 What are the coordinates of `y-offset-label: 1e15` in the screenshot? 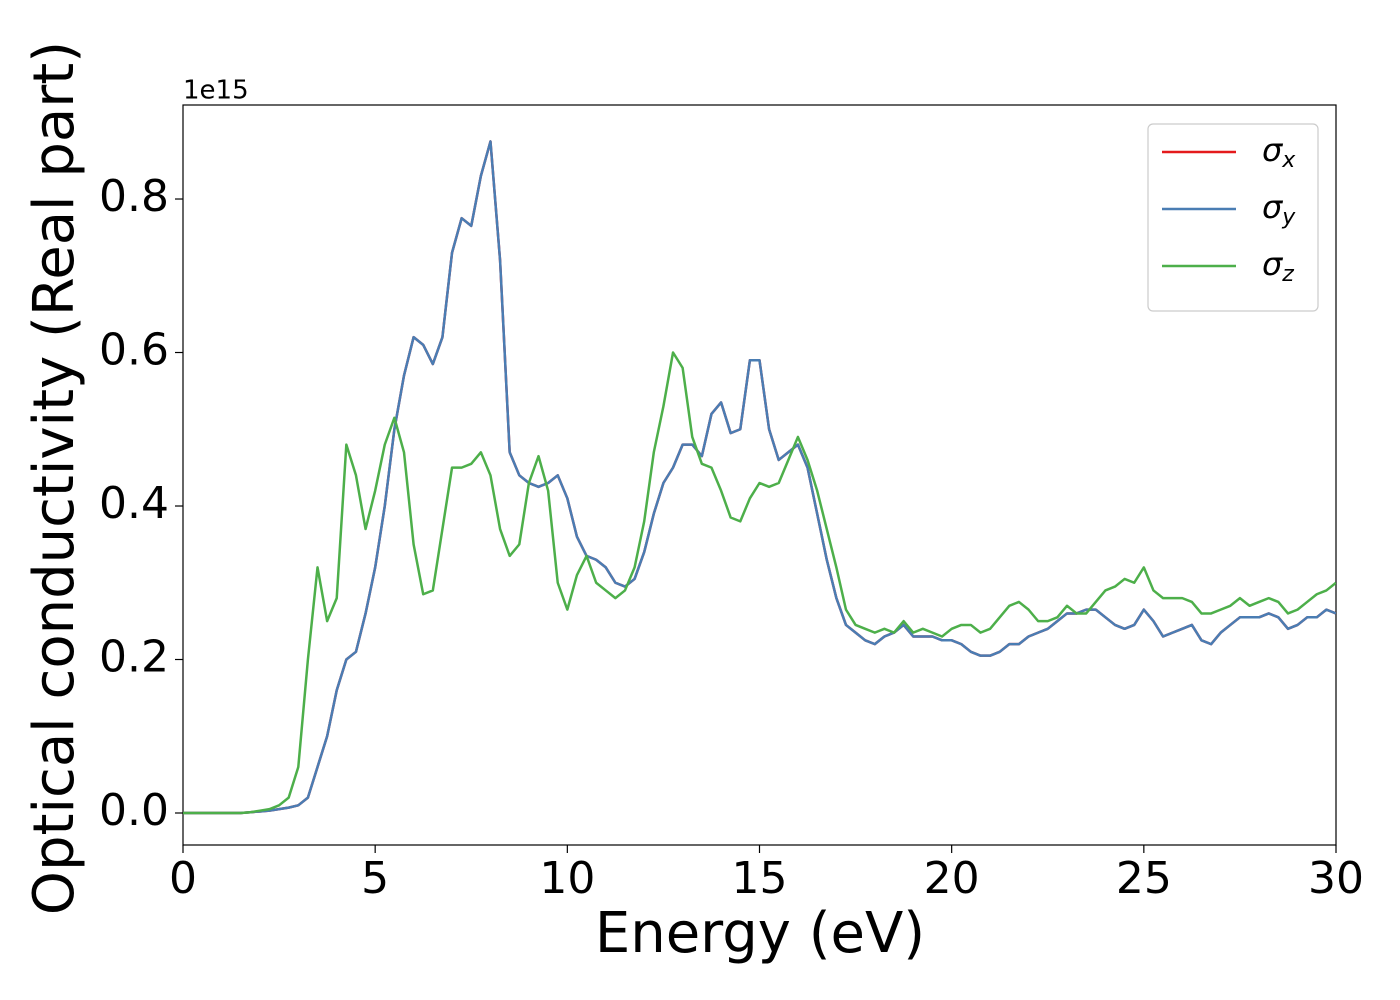 It's located at (216, 91).